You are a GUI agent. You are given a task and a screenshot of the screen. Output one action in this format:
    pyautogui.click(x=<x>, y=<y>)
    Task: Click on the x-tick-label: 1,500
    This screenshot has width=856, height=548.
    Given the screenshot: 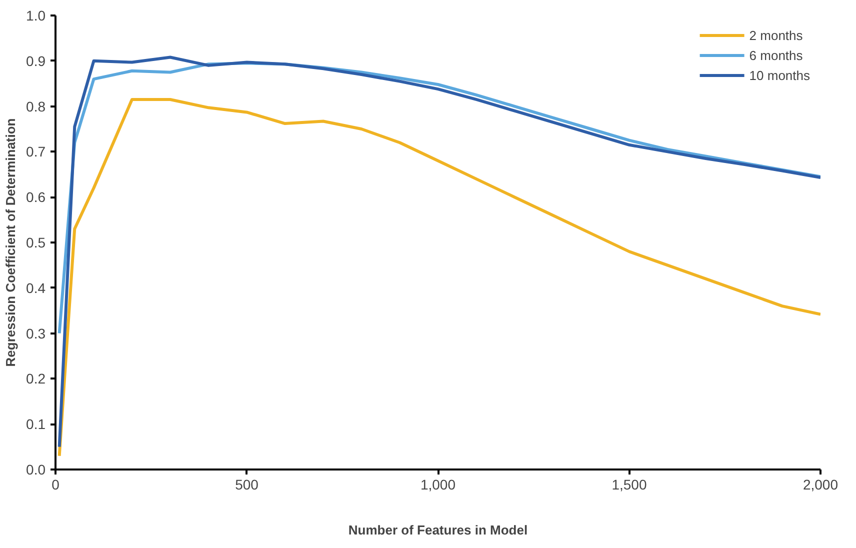 What is the action you would take?
    pyautogui.click(x=629, y=484)
    